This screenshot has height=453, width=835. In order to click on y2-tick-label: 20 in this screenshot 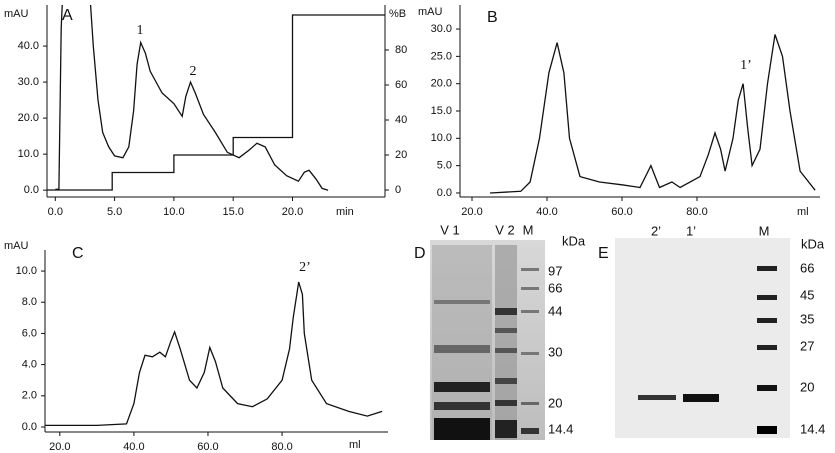, I will do `click(401, 155)`.